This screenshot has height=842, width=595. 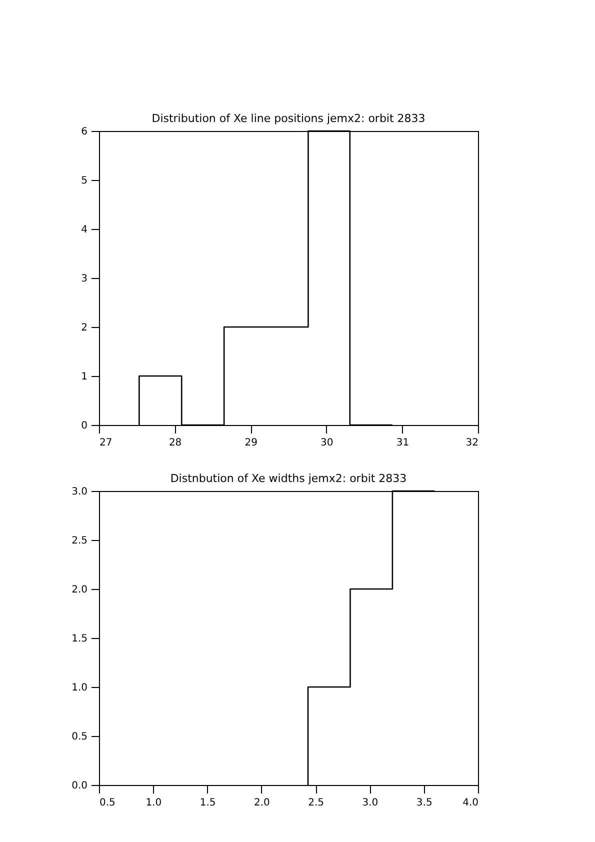 I want to click on x-tick-label: 1.5, so click(x=208, y=803).